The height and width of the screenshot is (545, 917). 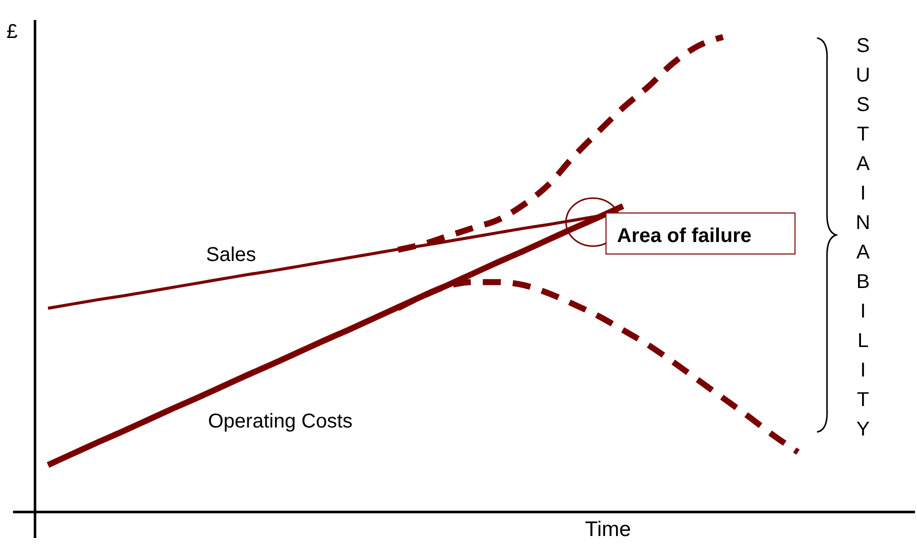 What do you see at coordinates (231, 255) in the screenshot?
I see `series-label: Sales` at bounding box center [231, 255].